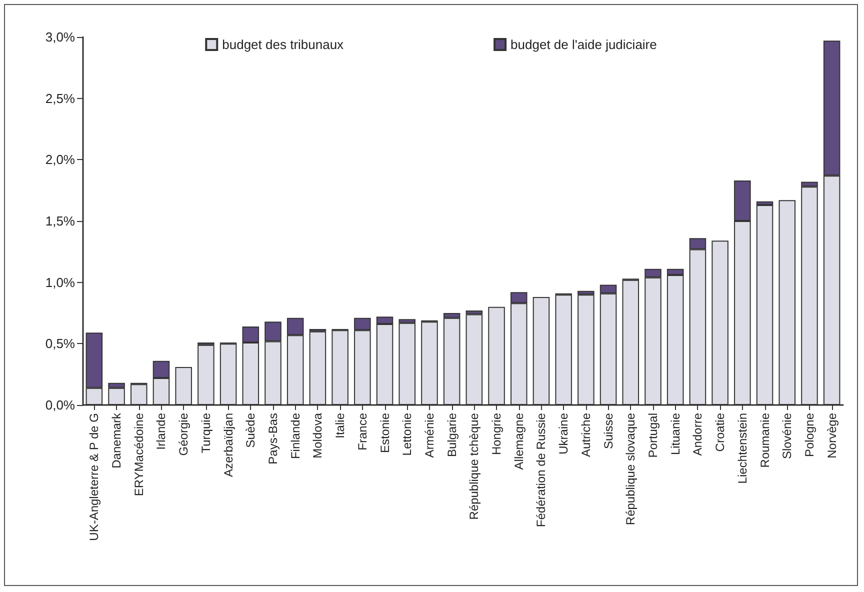 Image resolution: width=864 pixels, height=592 pixels. I want to click on x-tick-label: Suède, so click(251, 430).